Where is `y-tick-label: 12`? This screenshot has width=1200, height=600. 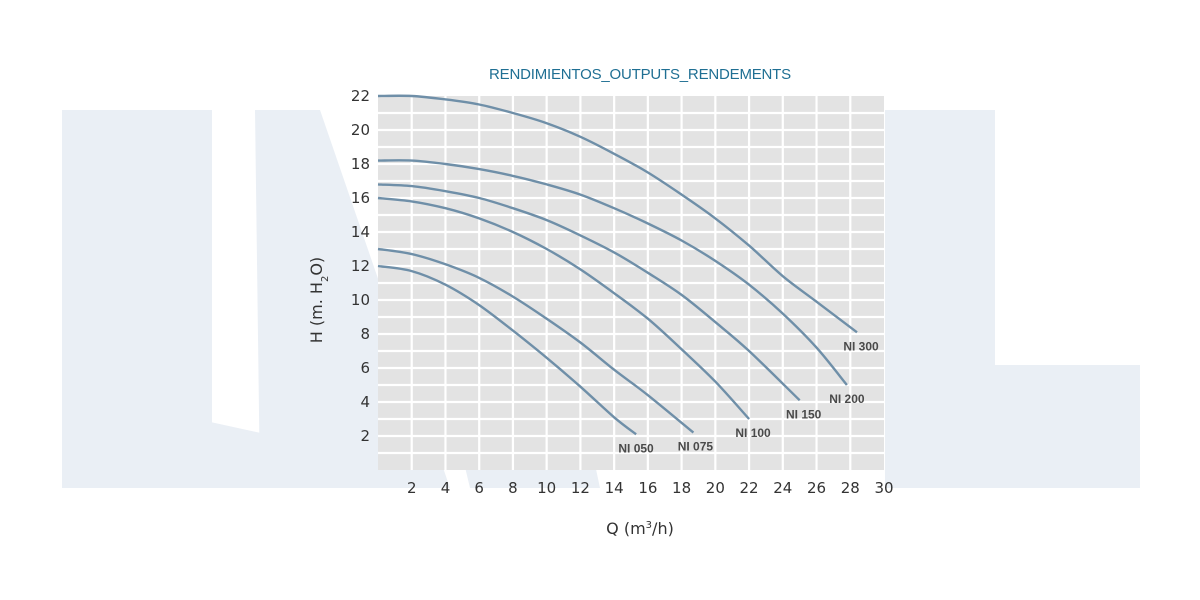 y-tick-label: 12 is located at coordinates (360, 266).